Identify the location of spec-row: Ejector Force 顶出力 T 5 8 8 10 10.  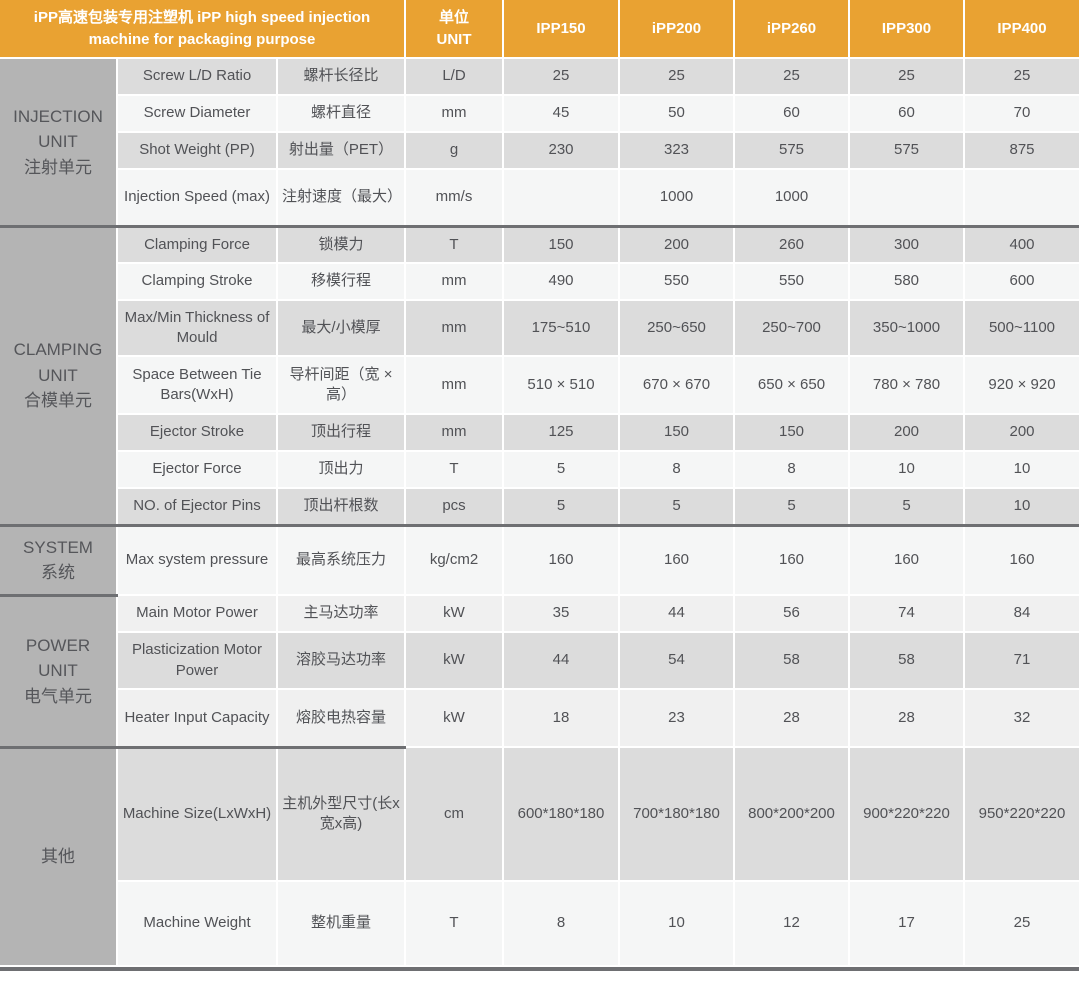
(539, 469).